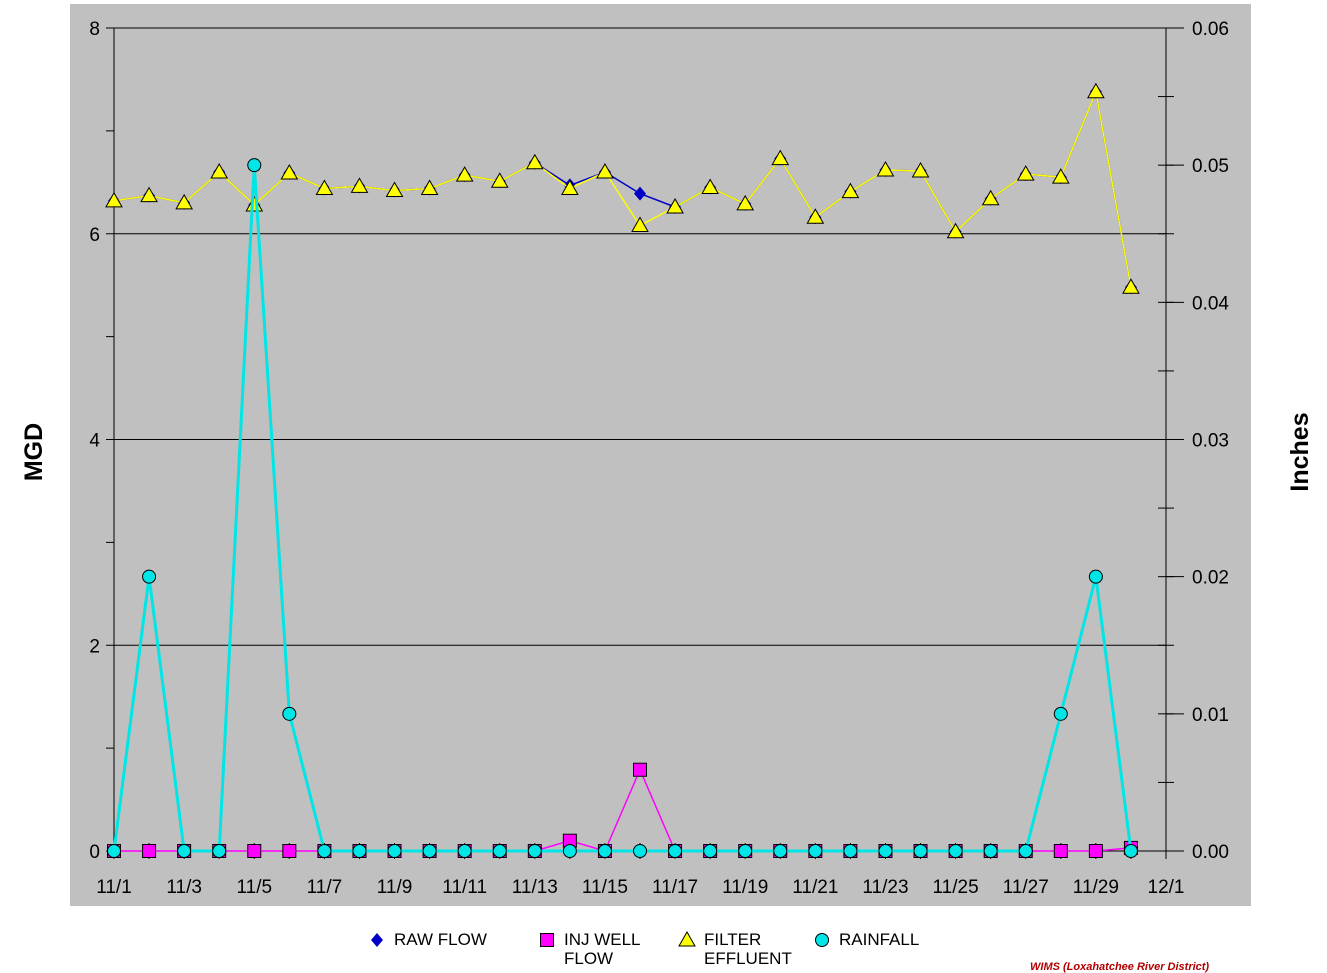 Image resolution: width=1327 pixels, height=973 pixels. Describe the element at coordinates (34, 452) in the screenshot. I see `left-axis-title: MGD` at that location.